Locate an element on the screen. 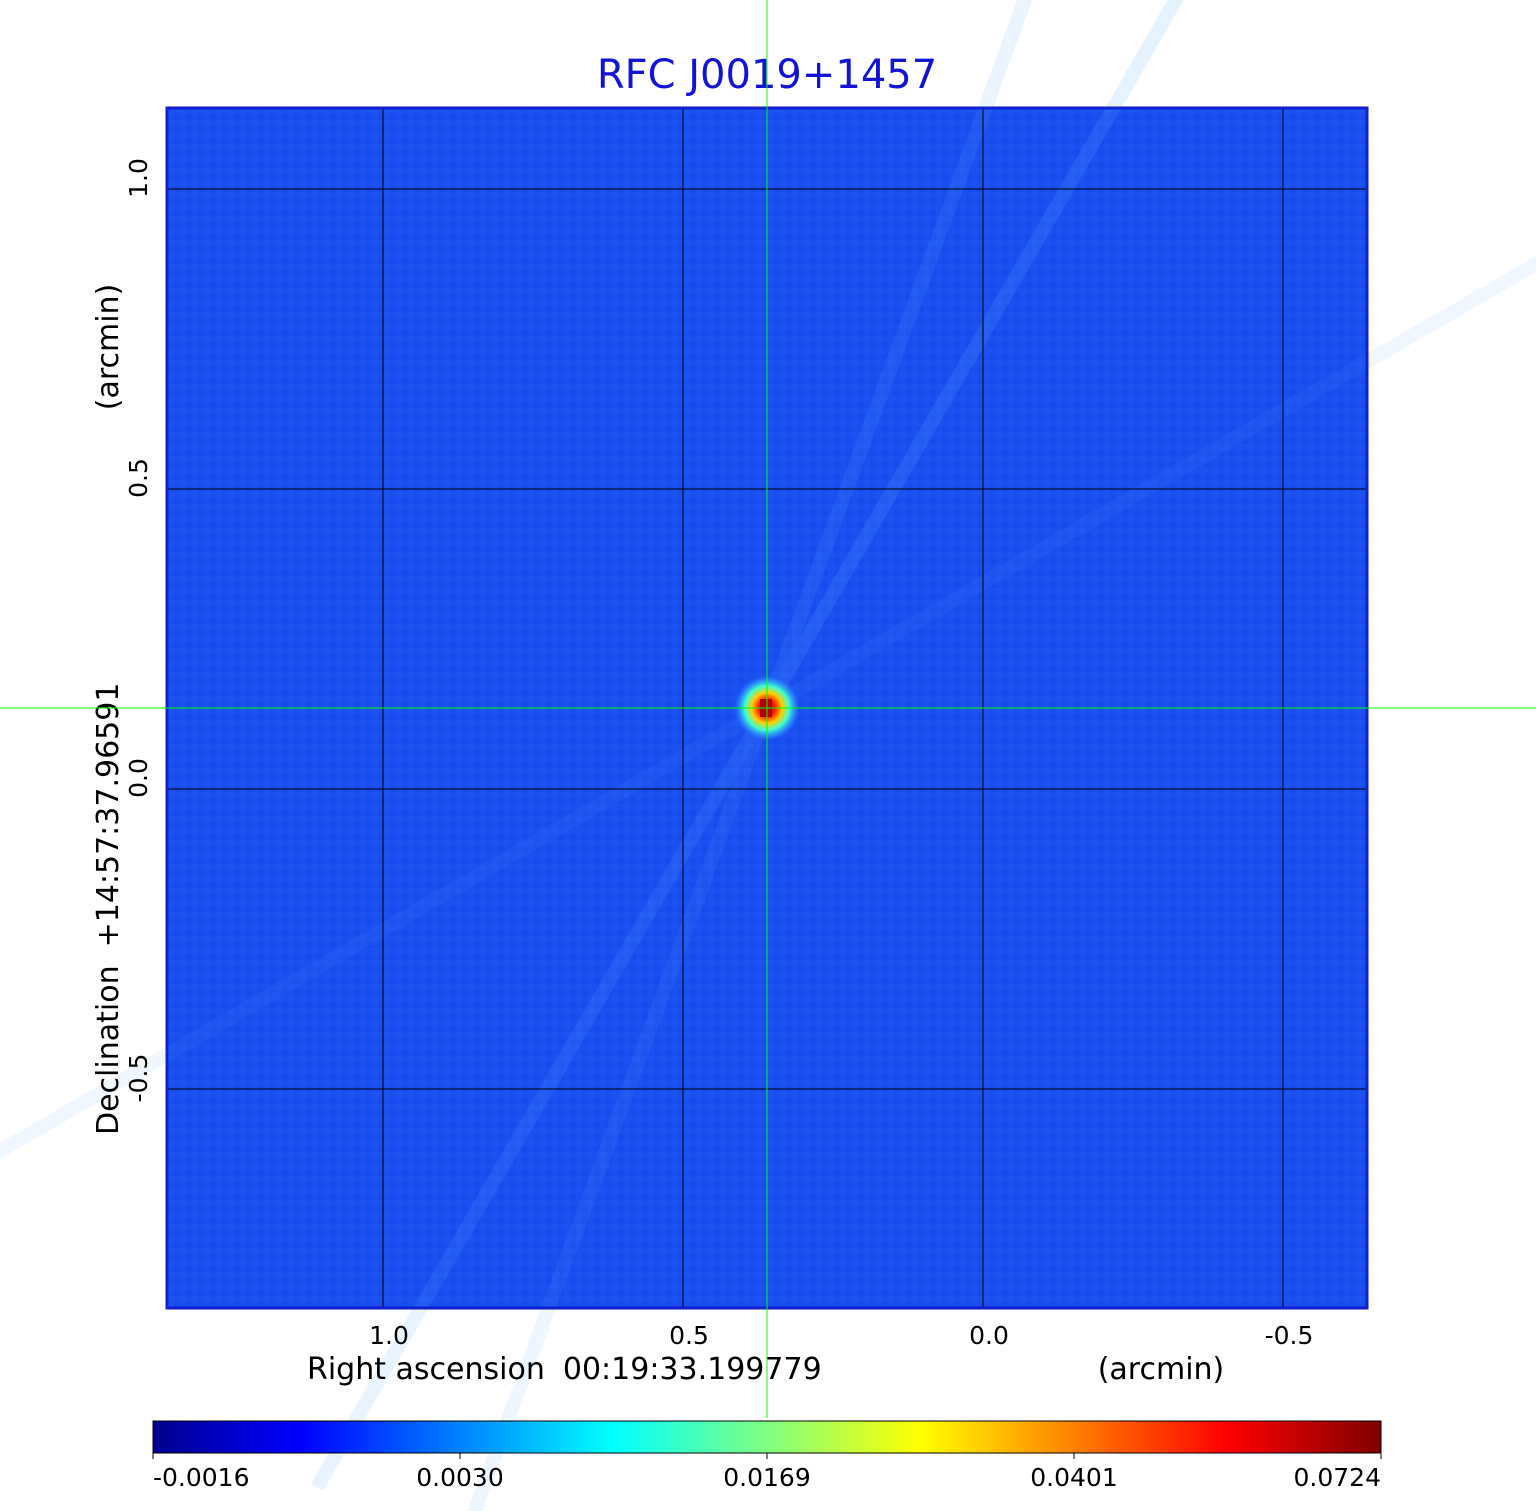 The width and height of the screenshot is (1536, 1511). x-axis-label-prefix: Right ascension is located at coordinates (426, 1369).